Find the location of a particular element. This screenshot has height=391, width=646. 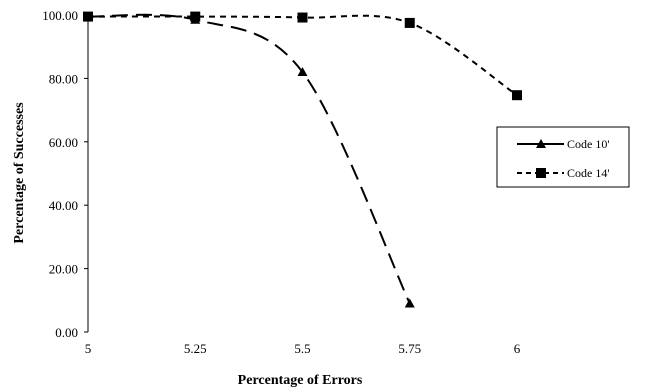

legend: Code 10' Code 14' is located at coordinates (563, 157).